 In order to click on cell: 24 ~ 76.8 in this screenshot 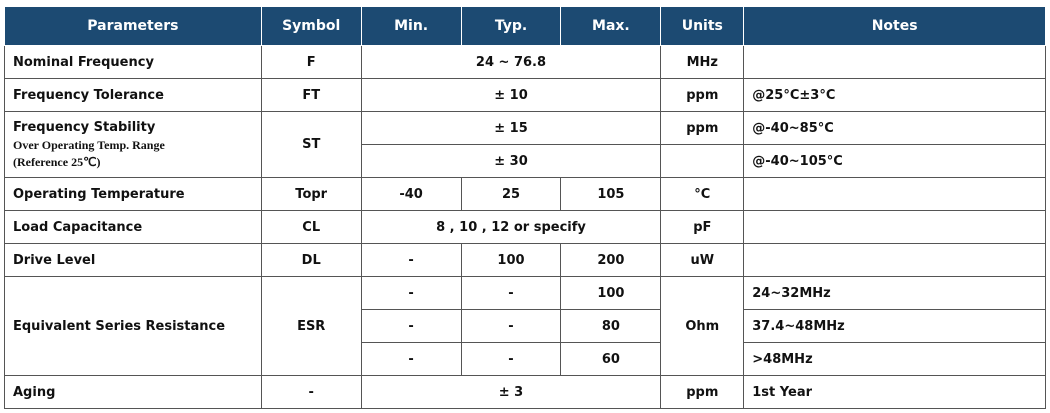, I will do `click(511, 62)`.